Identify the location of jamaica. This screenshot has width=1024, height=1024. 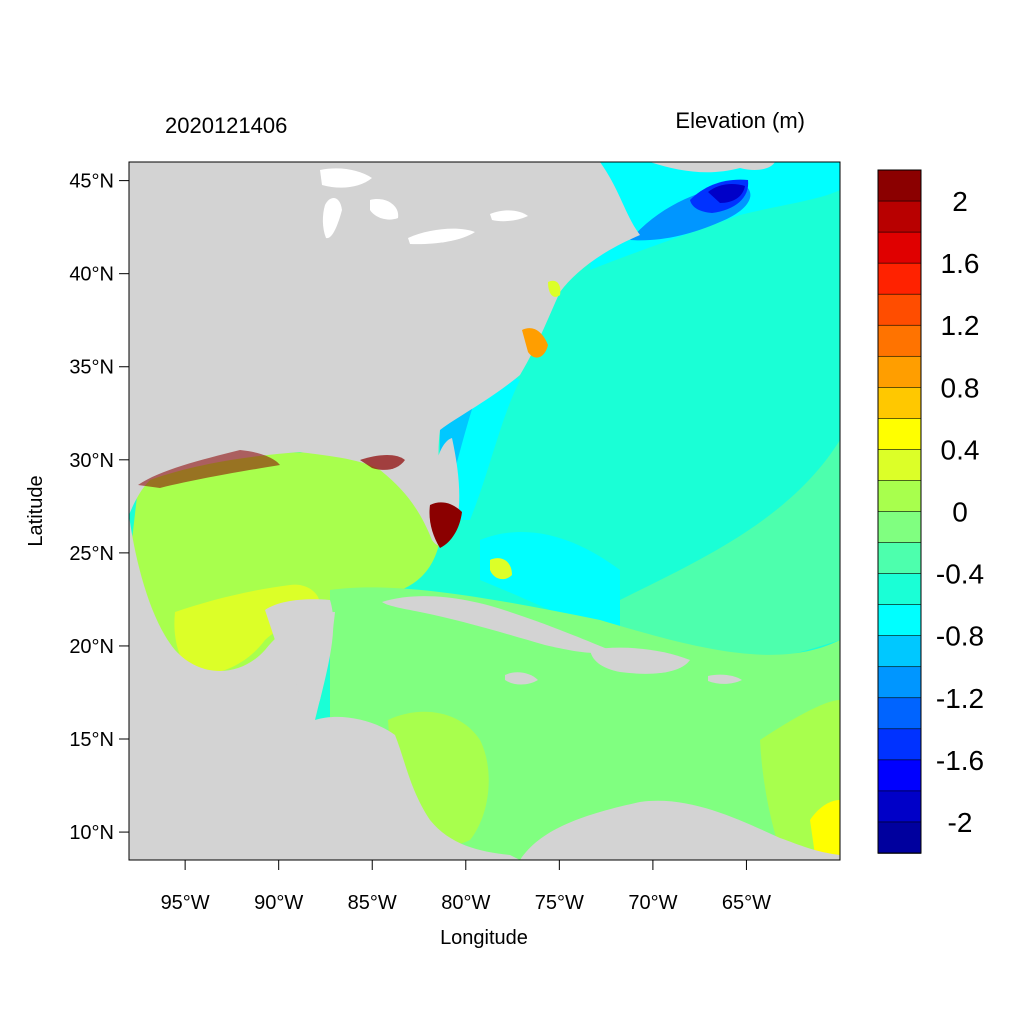
(521, 678).